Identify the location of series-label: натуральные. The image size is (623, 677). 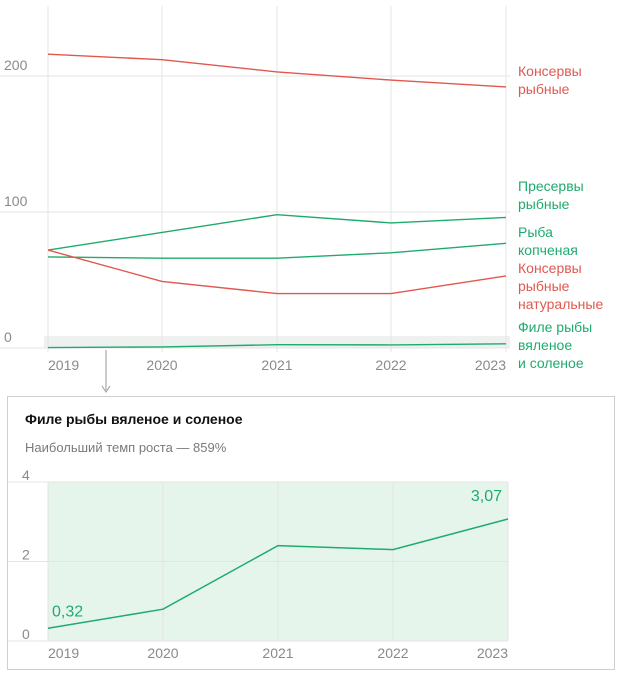
(560, 304).